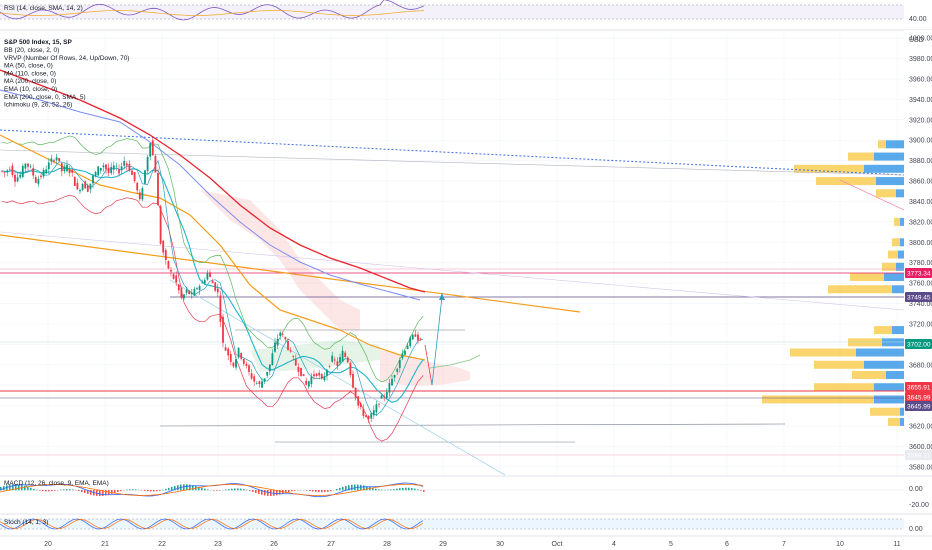 This screenshot has height=550, width=932. Describe the element at coordinates (784, 544) in the screenshot. I see `time-tick-label: 7` at that location.